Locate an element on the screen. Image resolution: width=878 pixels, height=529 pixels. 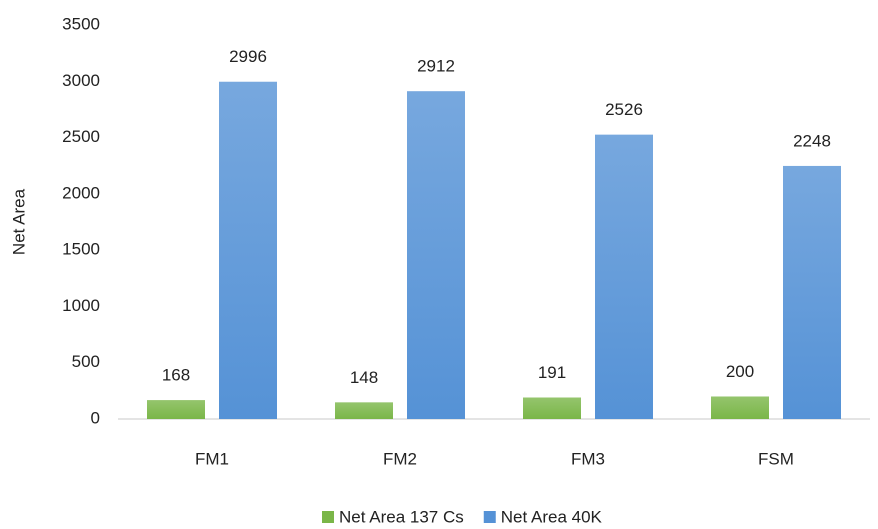
x-tick-label: FSM is located at coordinates (776, 458).